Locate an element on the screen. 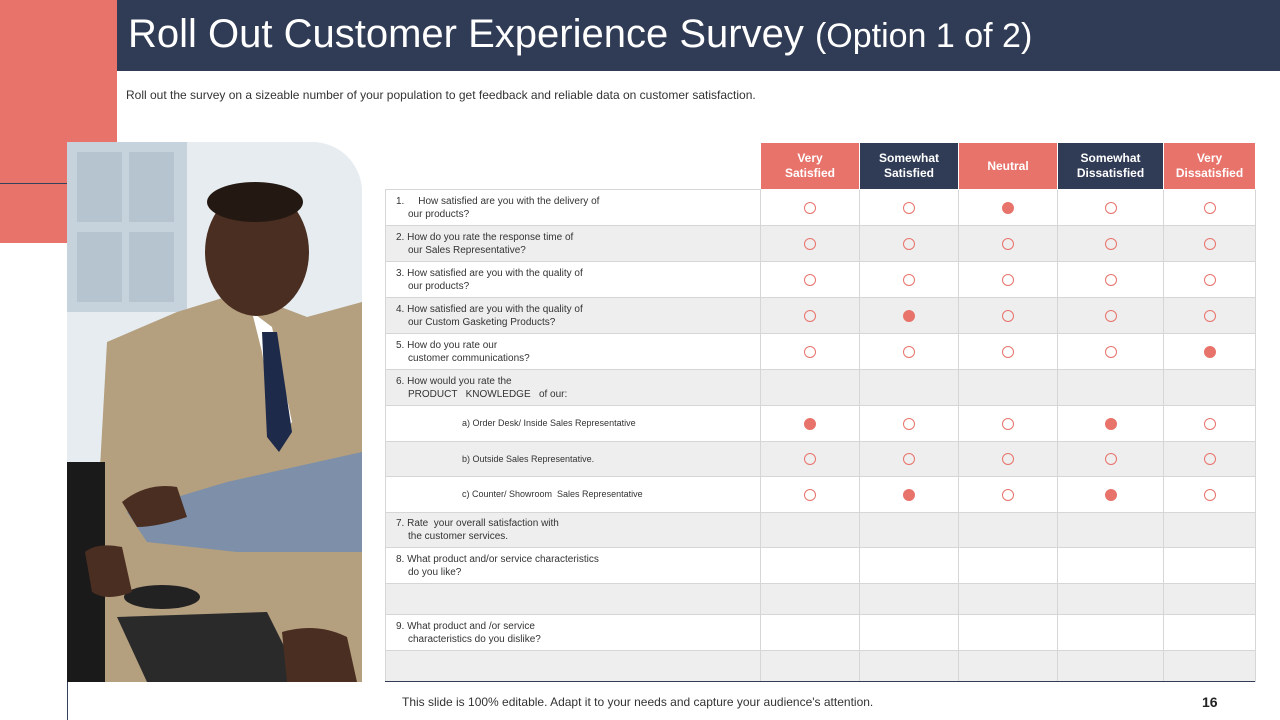  col-very-dissatisfied: Very Dissatisfied is located at coordinates (1209, 166).